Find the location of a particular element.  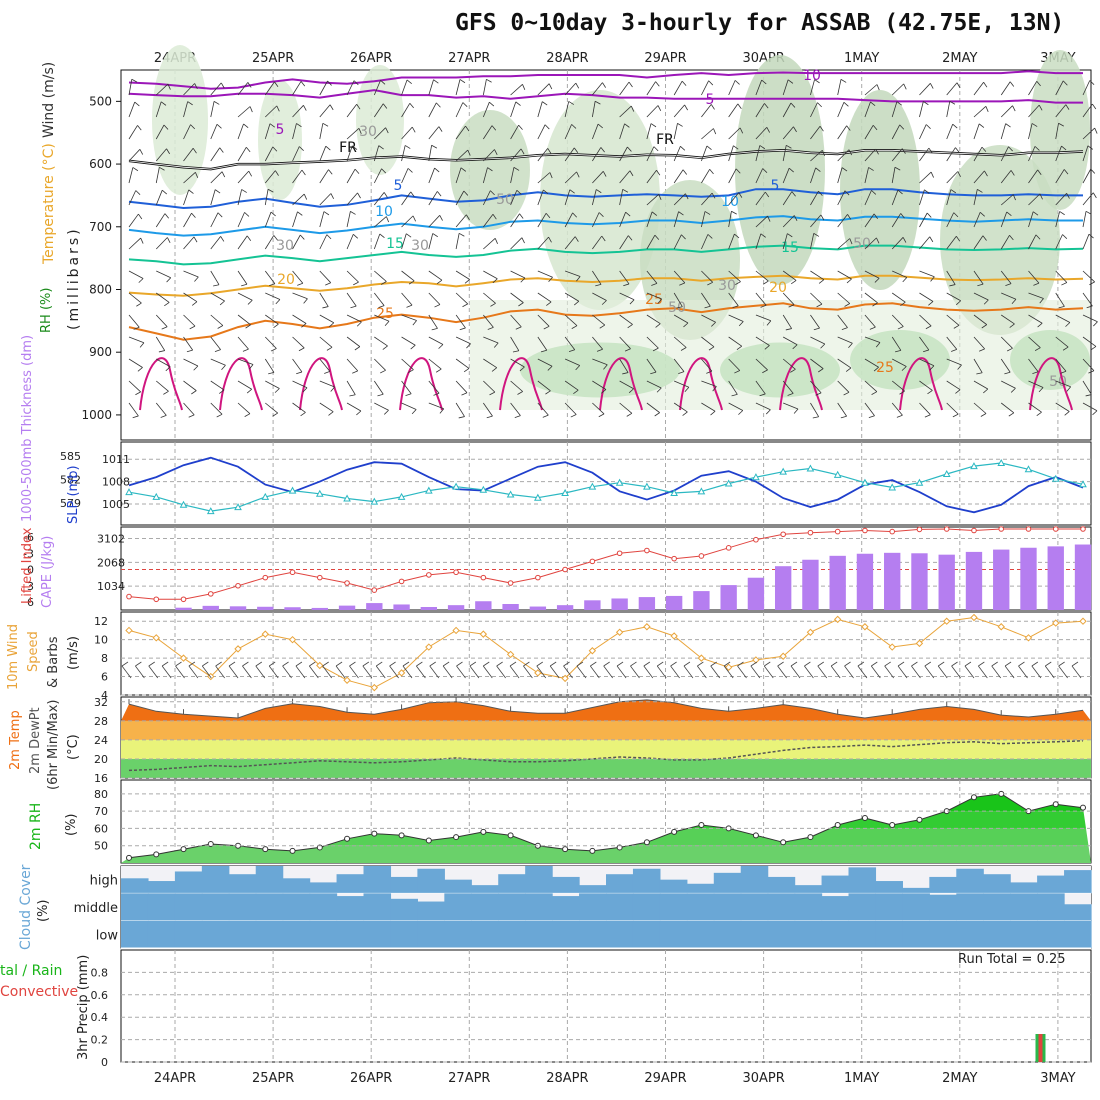

wind-speed-point is located at coordinates (674, 636).